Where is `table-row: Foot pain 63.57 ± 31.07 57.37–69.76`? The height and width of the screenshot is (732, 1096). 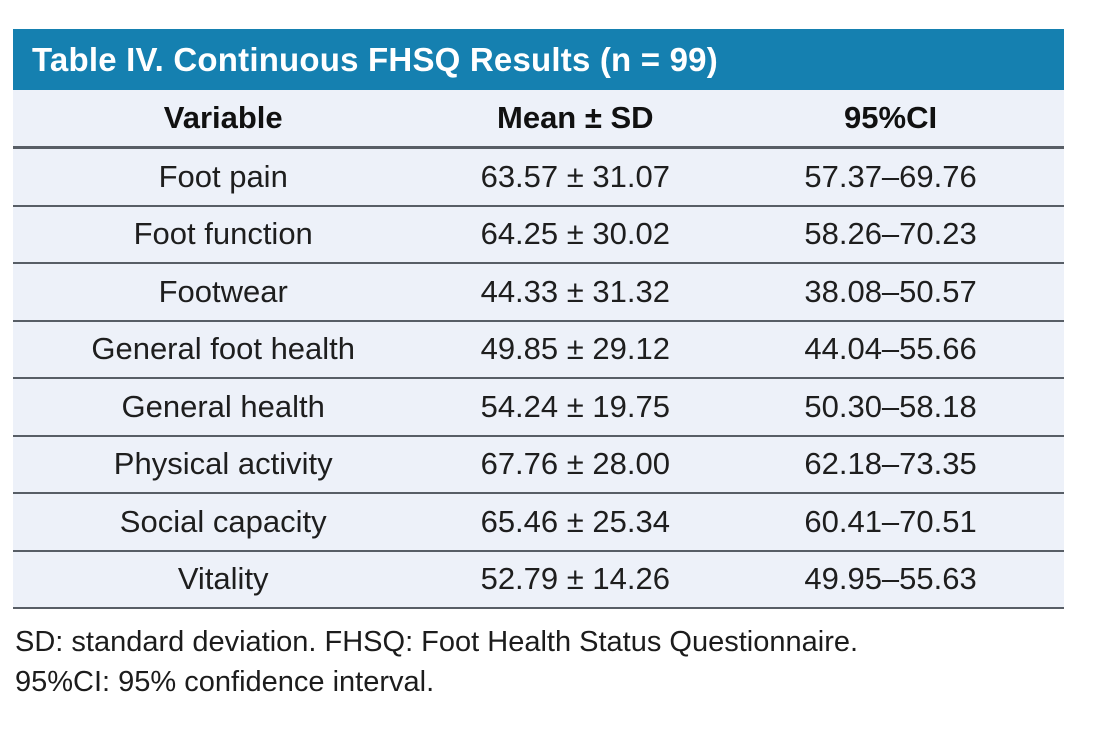
table-row: Foot pain 63.57 ± 31.07 57.37–69.76 is located at coordinates (538, 178).